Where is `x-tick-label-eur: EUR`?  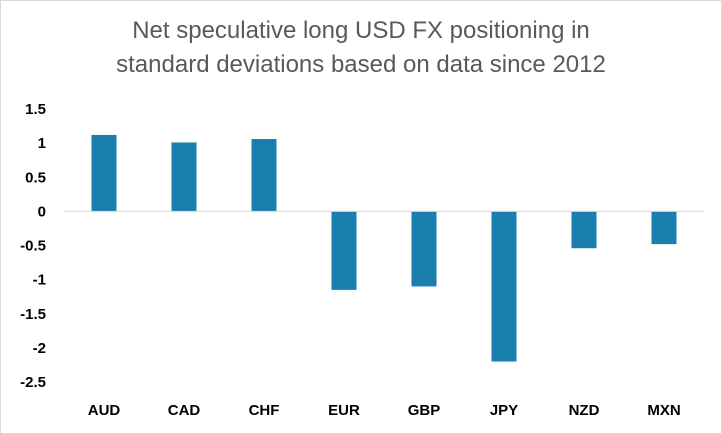
x-tick-label-eur: EUR is located at coordinates (344, 410).